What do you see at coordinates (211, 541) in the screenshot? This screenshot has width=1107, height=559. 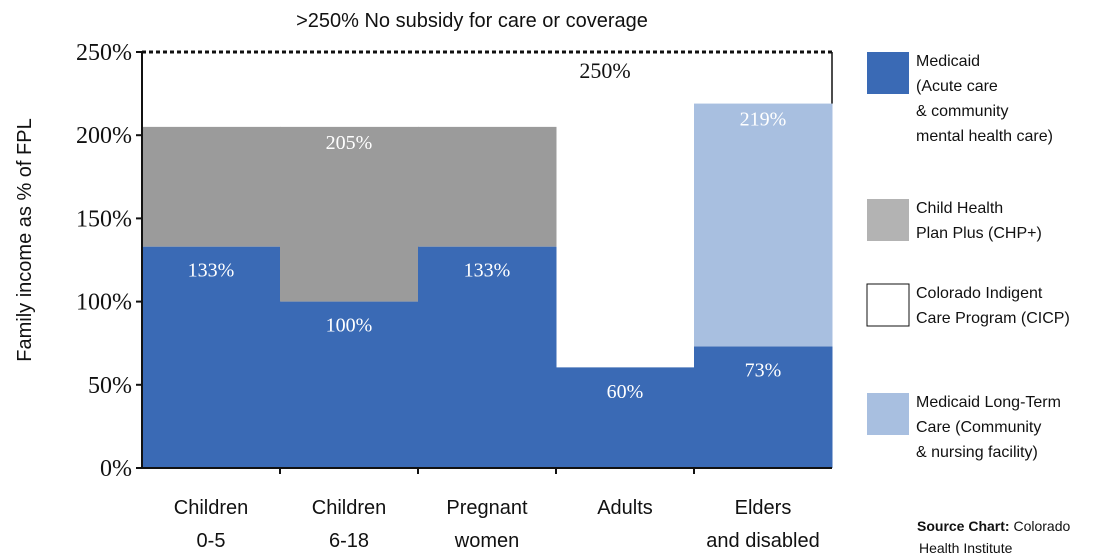 I see `category-label-0-1: 0-5` at bounding box center [211, 541].